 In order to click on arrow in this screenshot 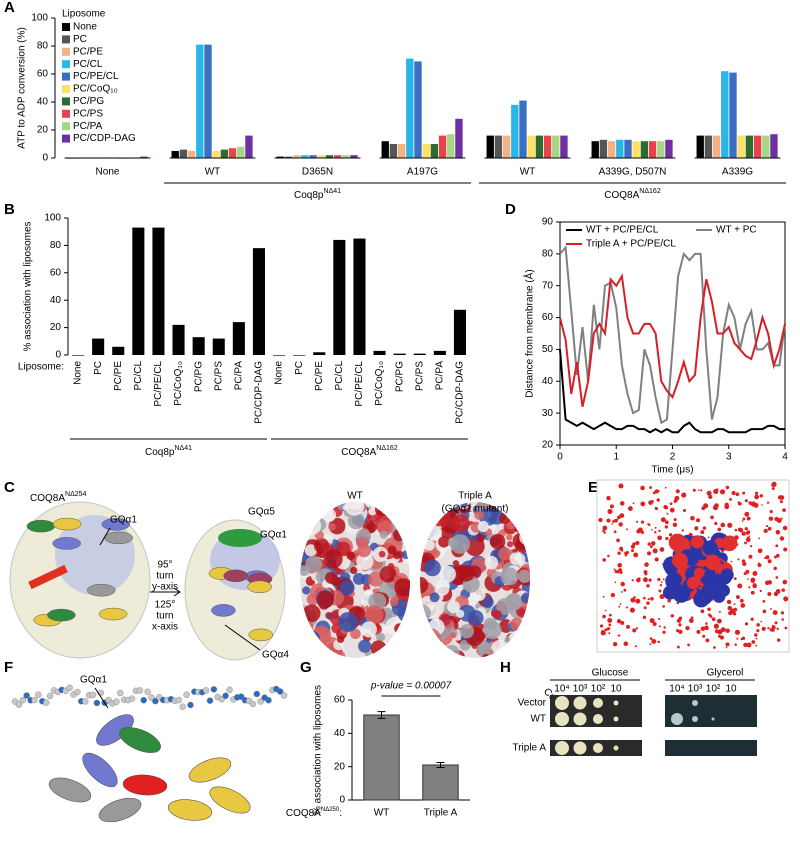, I will do `click(165, 592)`.